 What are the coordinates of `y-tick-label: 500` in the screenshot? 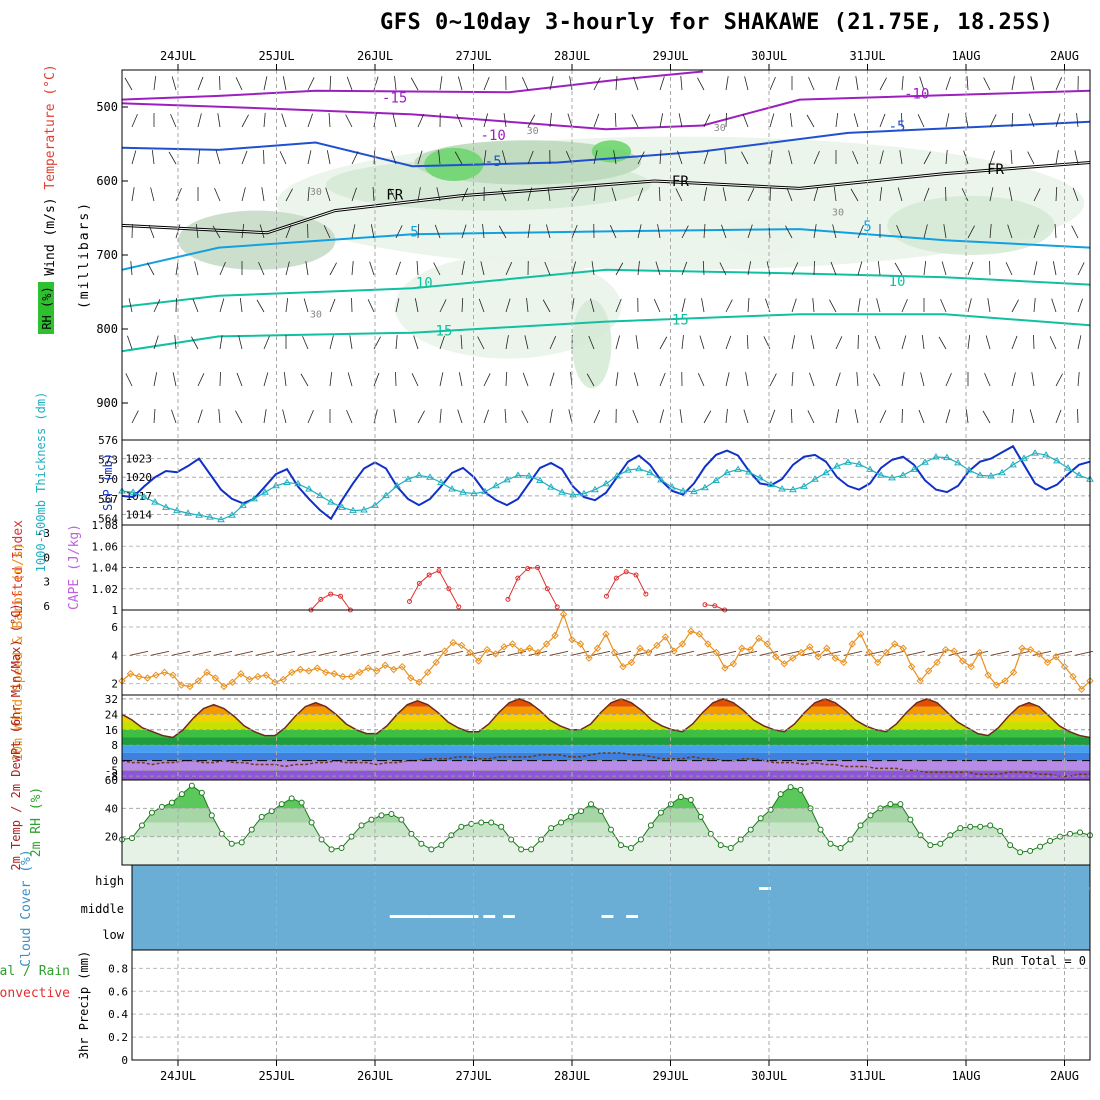 It's located at (107, 107).